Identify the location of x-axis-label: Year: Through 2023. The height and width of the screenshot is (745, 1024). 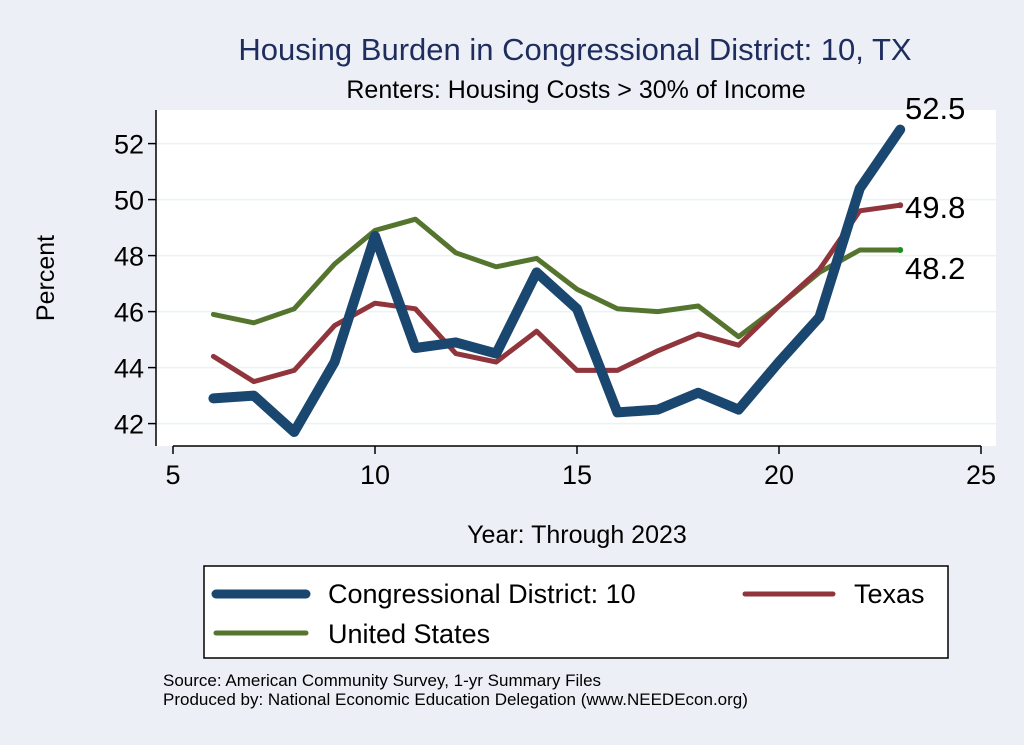
(577, 535).